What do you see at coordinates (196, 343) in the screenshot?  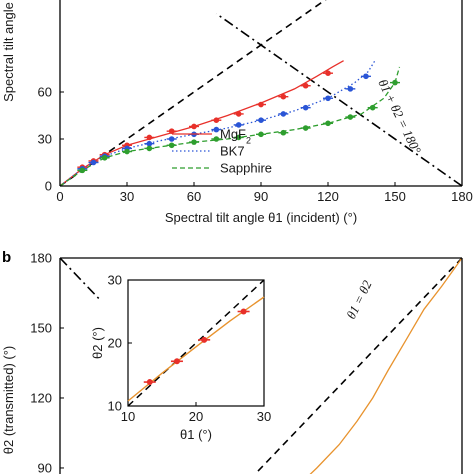 I see `inset-equality-line` at bounding box center [196, 343].